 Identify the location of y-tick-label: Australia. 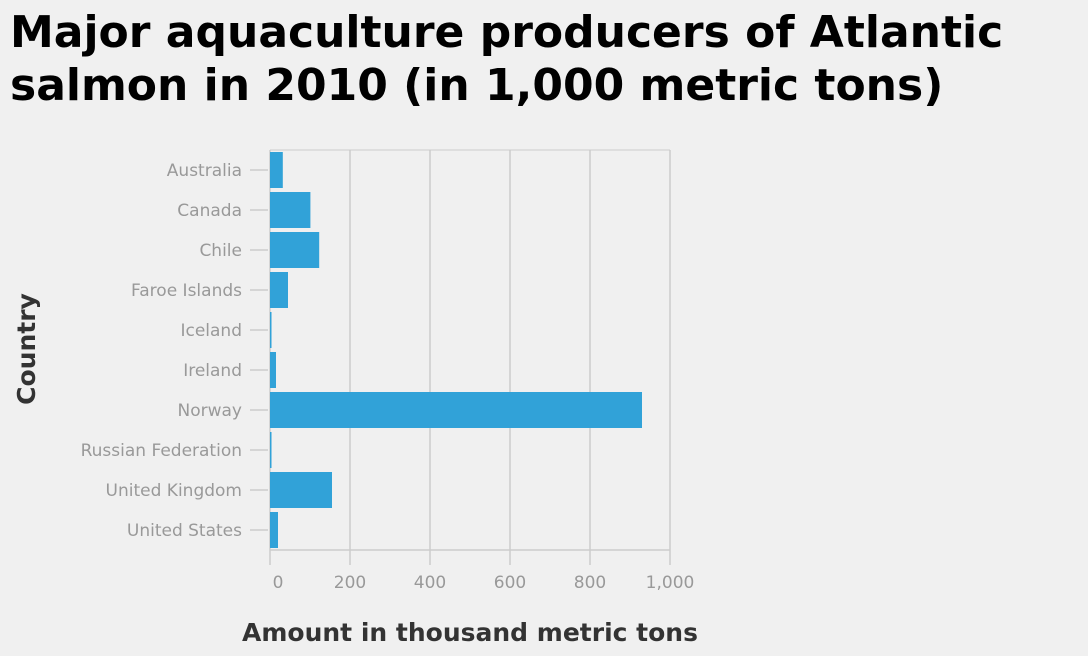
(204, 171).